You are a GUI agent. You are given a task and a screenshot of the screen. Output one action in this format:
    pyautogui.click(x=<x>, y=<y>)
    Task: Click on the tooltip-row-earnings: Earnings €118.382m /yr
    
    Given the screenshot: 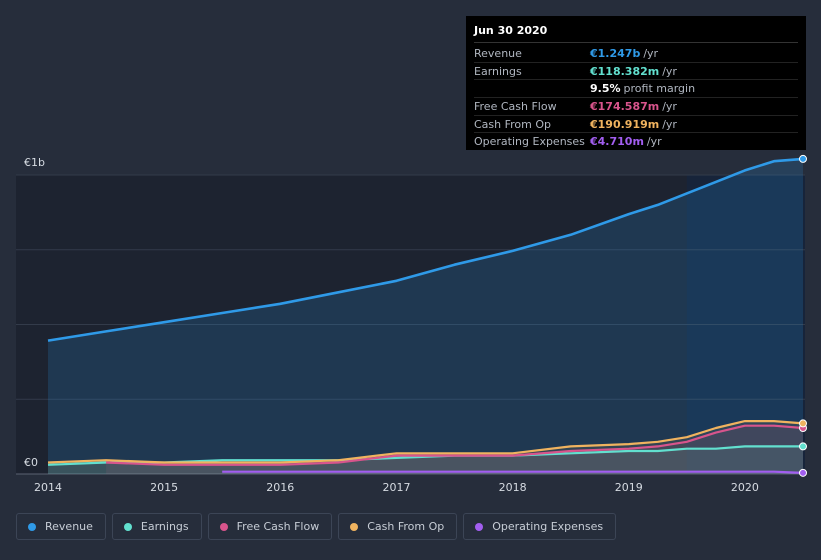 What is the action you would take?
    pyautogui.click(x=636, y=72)
    